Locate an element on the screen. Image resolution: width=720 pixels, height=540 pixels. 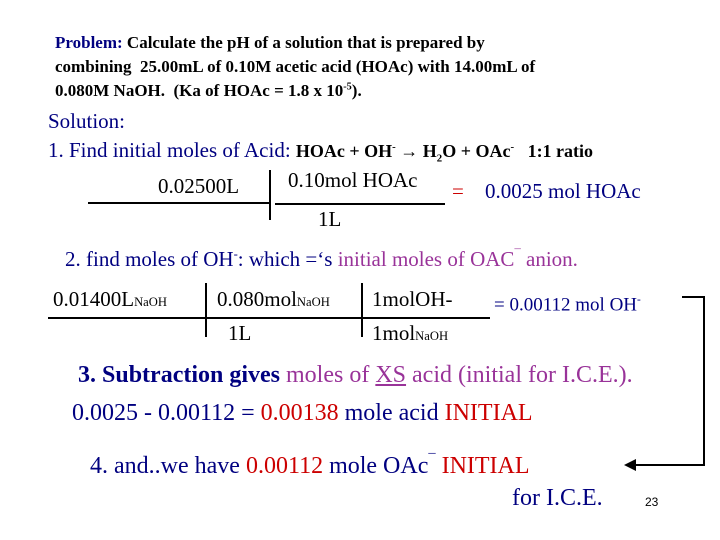
text: acid (initial for I.C.E.). is located at coordinates (519, 375).